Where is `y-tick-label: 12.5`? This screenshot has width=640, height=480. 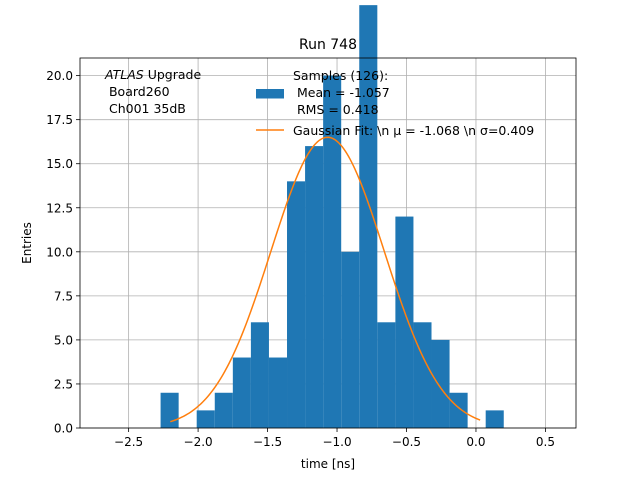
y-tick-label: 12.5 is located at coordinates (59, 208).